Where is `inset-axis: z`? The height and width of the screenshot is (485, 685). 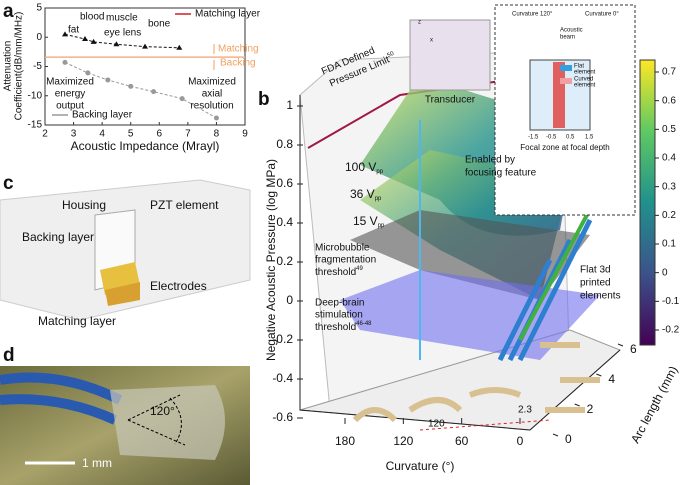 inset-axis: z is located at coordinates (419, 23).